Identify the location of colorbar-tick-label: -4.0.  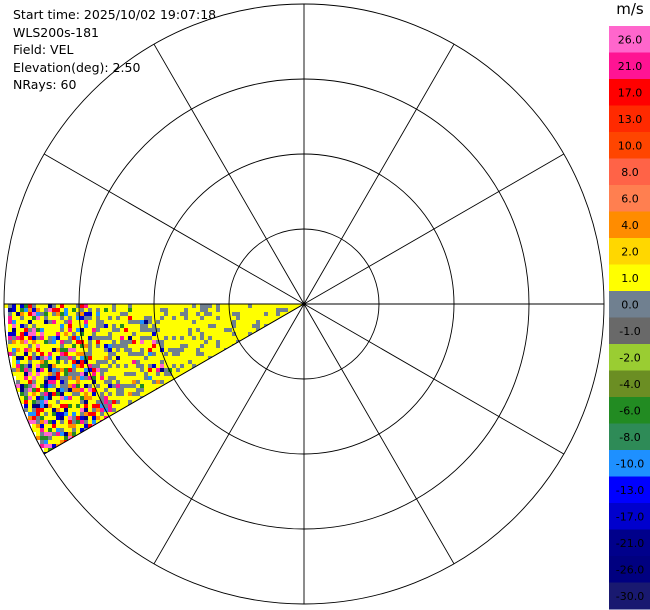
(629, 384).